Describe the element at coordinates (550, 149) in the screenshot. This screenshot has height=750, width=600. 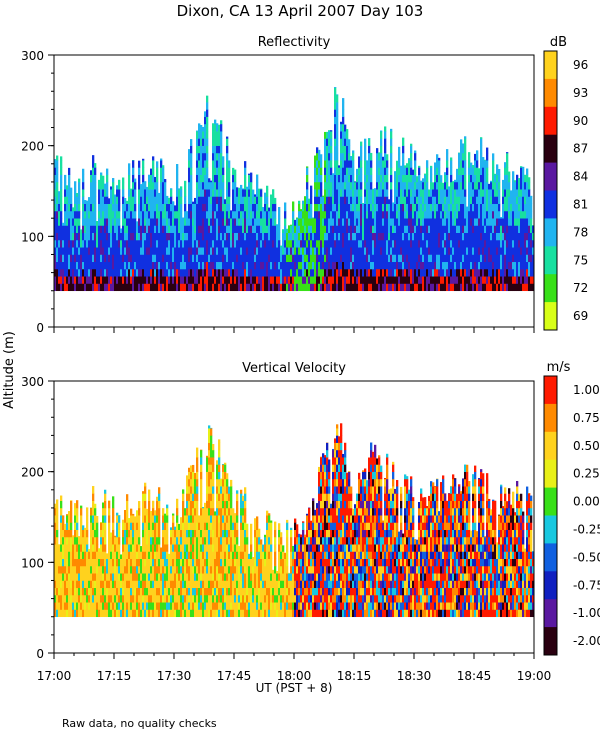
I see `colorbar-segment` at that location.